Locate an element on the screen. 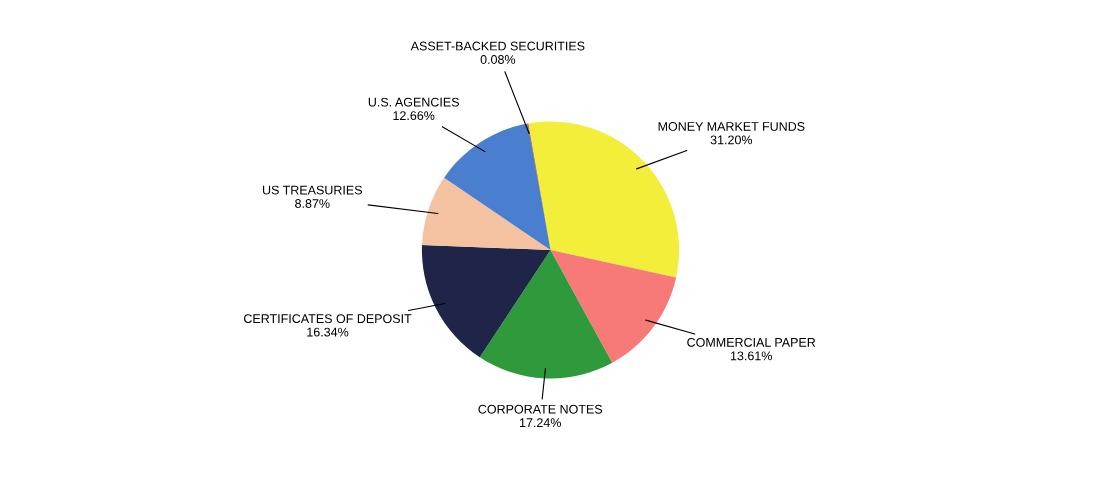  data-label: 0.08% is located at coordinates (498, 59).